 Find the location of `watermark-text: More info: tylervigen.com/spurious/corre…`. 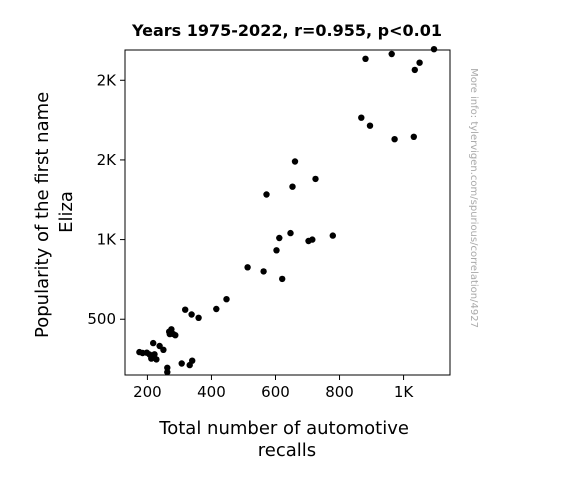

watermark-text: More info: tylervigen.com/spurious/corre… is located at coordinates (473, 198).